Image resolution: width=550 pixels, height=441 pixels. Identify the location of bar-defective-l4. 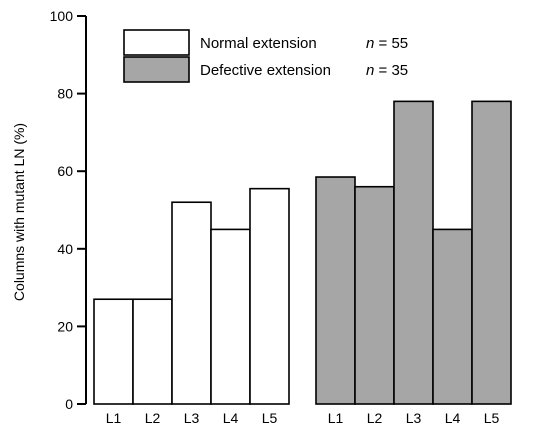
(452, 316).